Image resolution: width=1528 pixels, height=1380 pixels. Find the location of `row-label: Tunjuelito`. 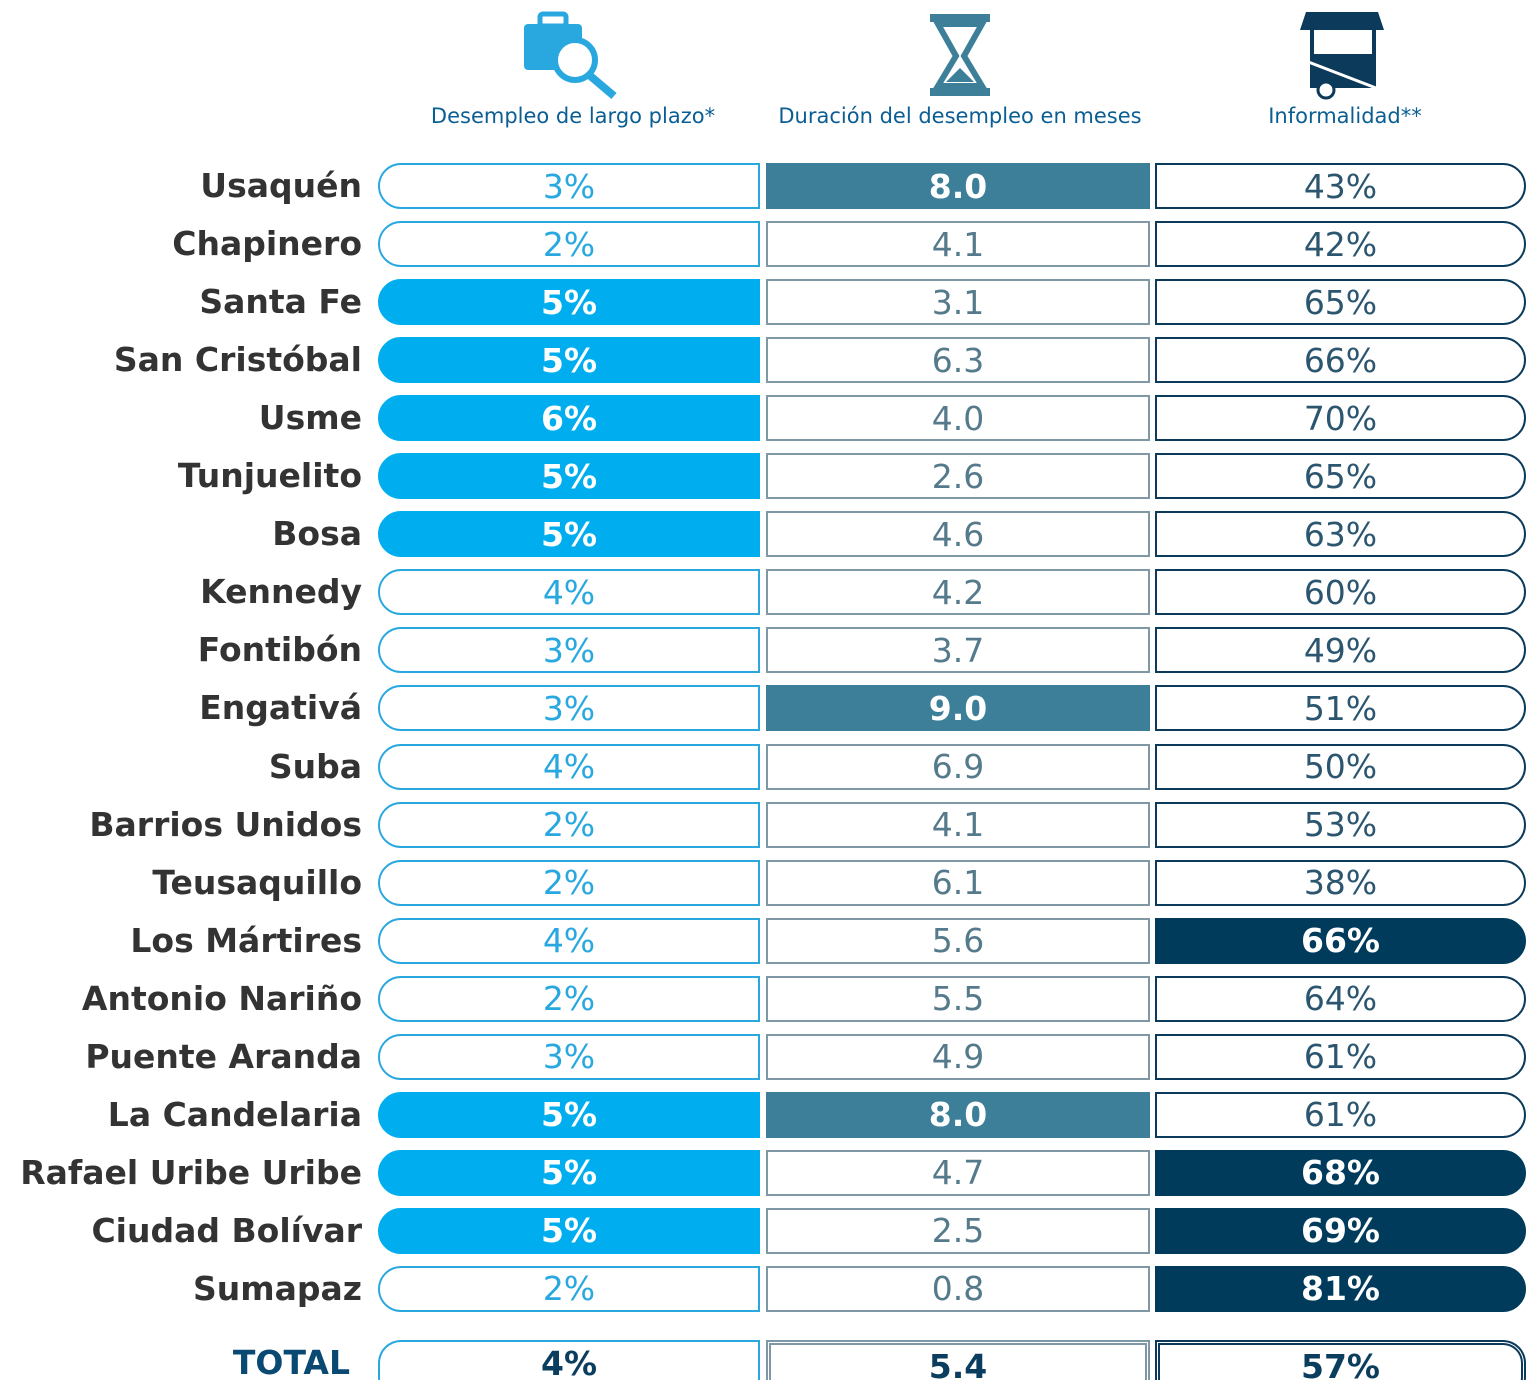

row-label: Tunjuelito is located at coordinates (269, 476).